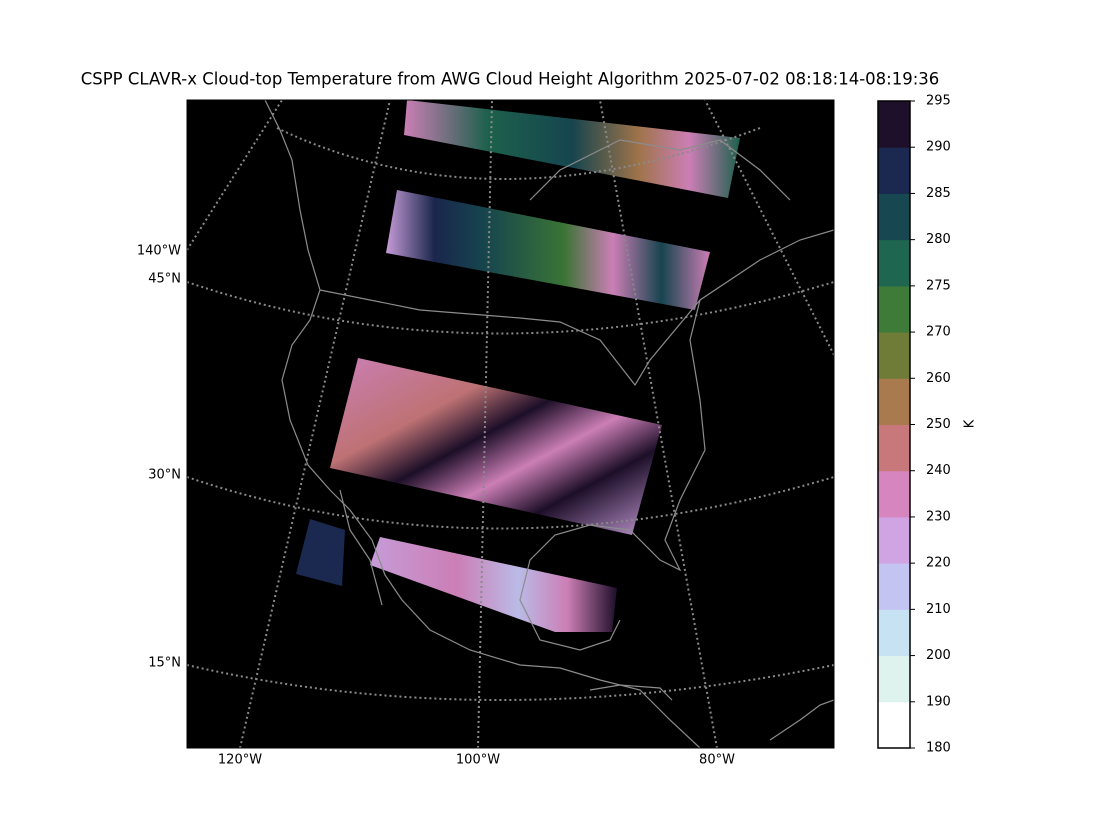 Image resolution: width=1120 pixels, height=840 pixels. What do you see at coordinates (938, 101) in the screenshot?
I see `colorbar-tick-label: 295` at bounding box center [938, 101].